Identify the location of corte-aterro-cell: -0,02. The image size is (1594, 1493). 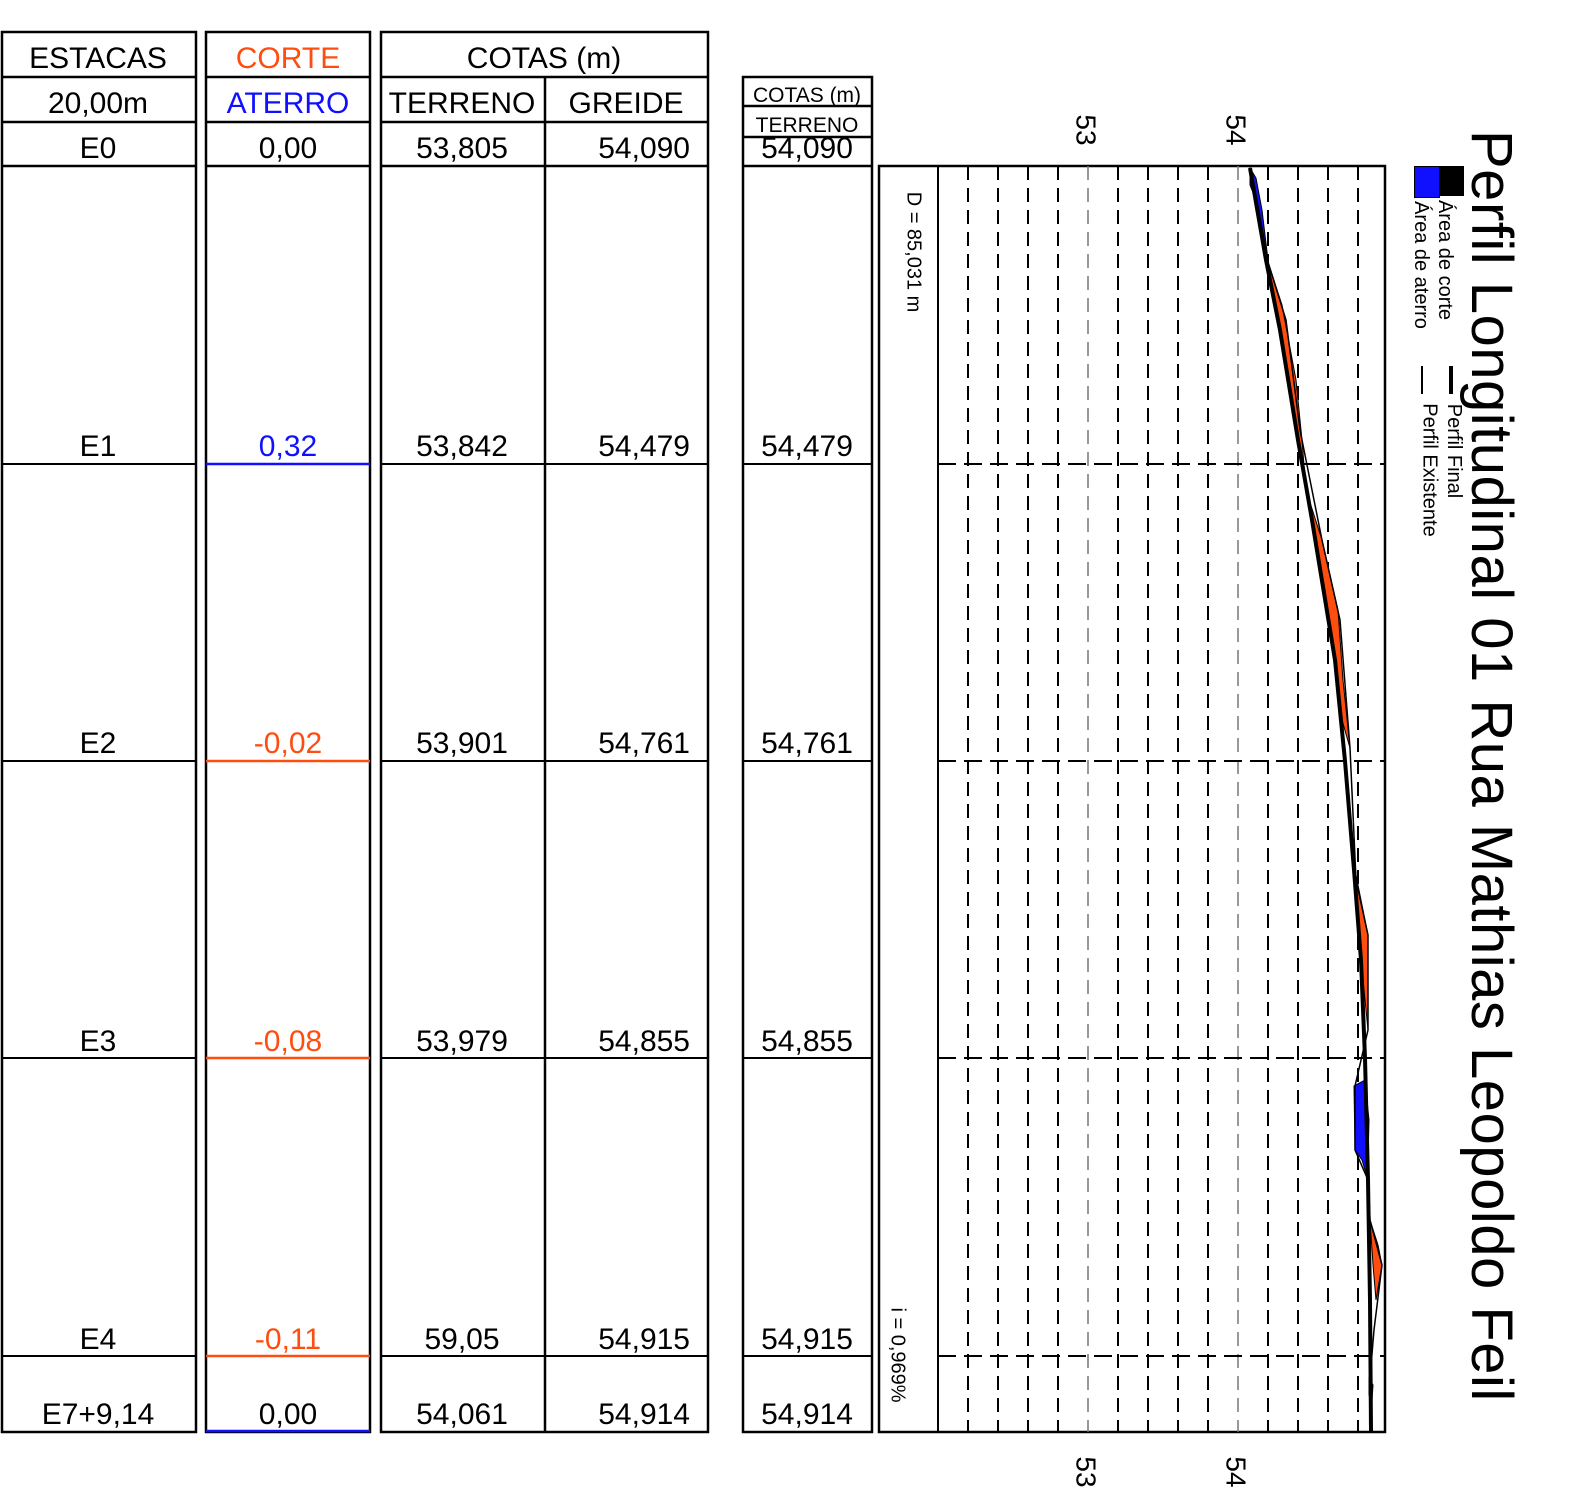
(288, 743).